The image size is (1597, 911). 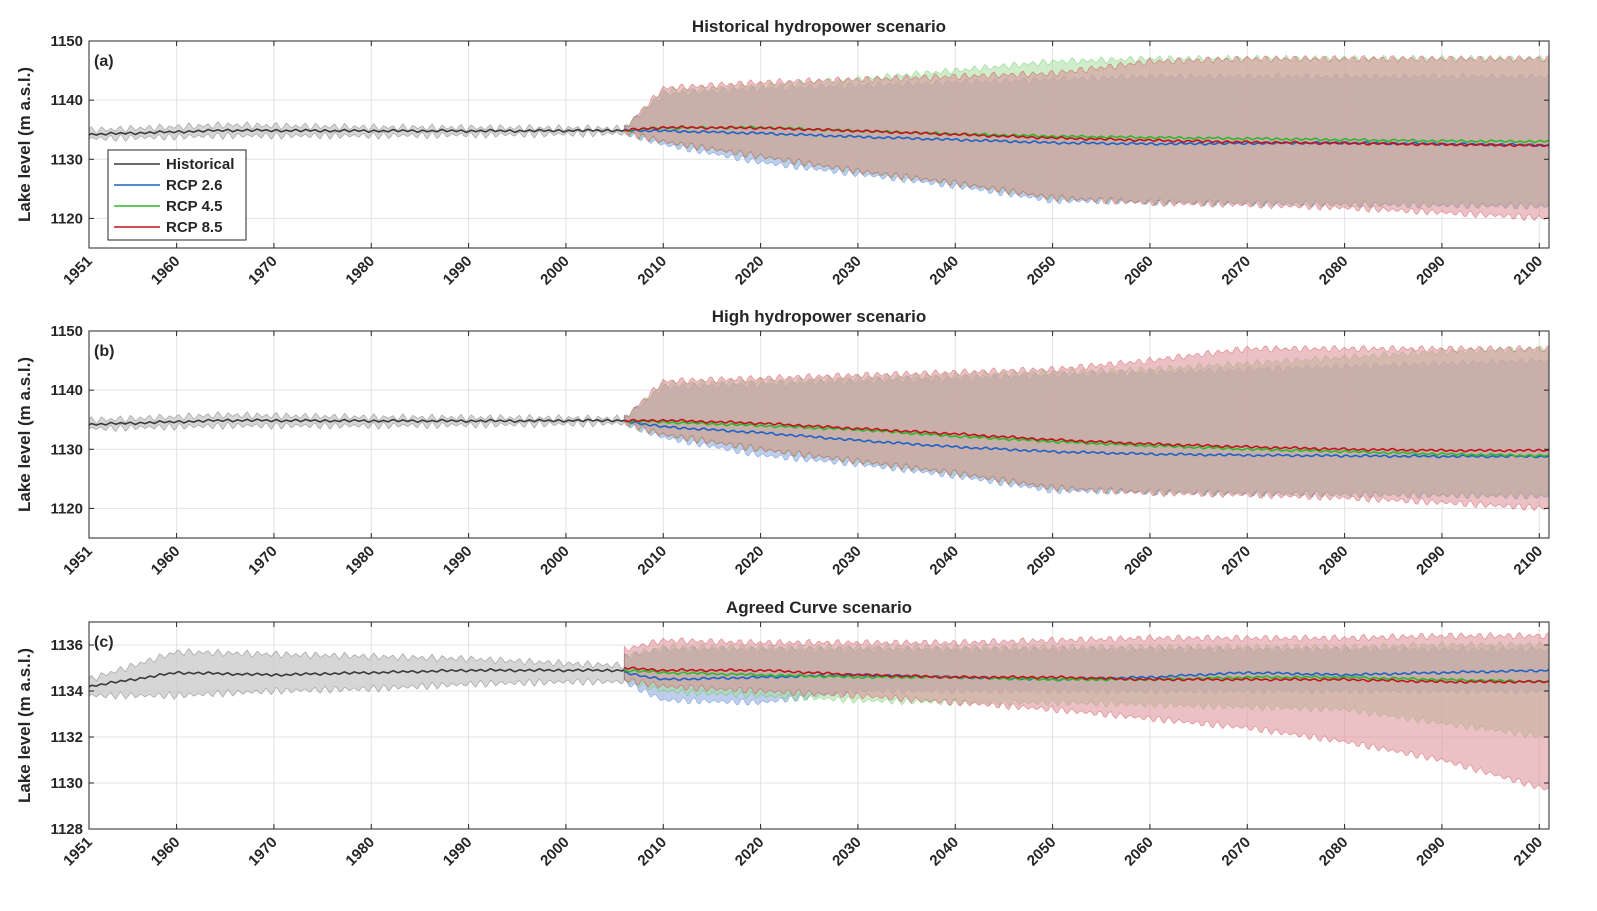 I want to click on legend: Historical RCP 2.6 RCP 4.5 RCP 8.5, so click(x=177, y=195).